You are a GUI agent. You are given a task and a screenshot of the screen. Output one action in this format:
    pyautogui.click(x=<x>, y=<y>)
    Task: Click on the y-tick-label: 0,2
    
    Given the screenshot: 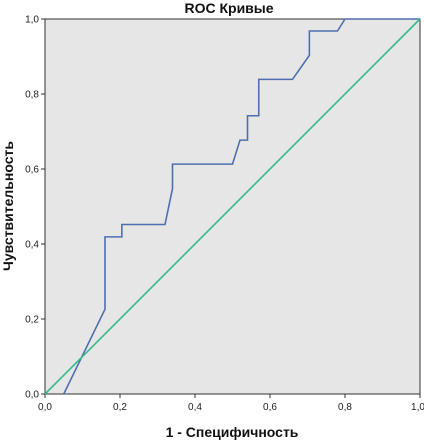 What is the action you would take?
    pyautogui.click(x=32, y=320)
    